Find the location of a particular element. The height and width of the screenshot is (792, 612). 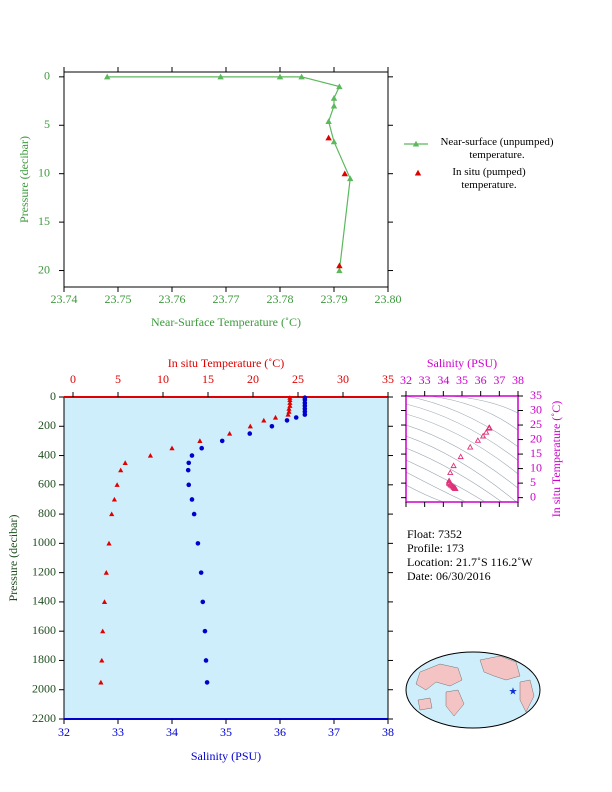

float-location-star: ★ is located at coordinates (513, 691).